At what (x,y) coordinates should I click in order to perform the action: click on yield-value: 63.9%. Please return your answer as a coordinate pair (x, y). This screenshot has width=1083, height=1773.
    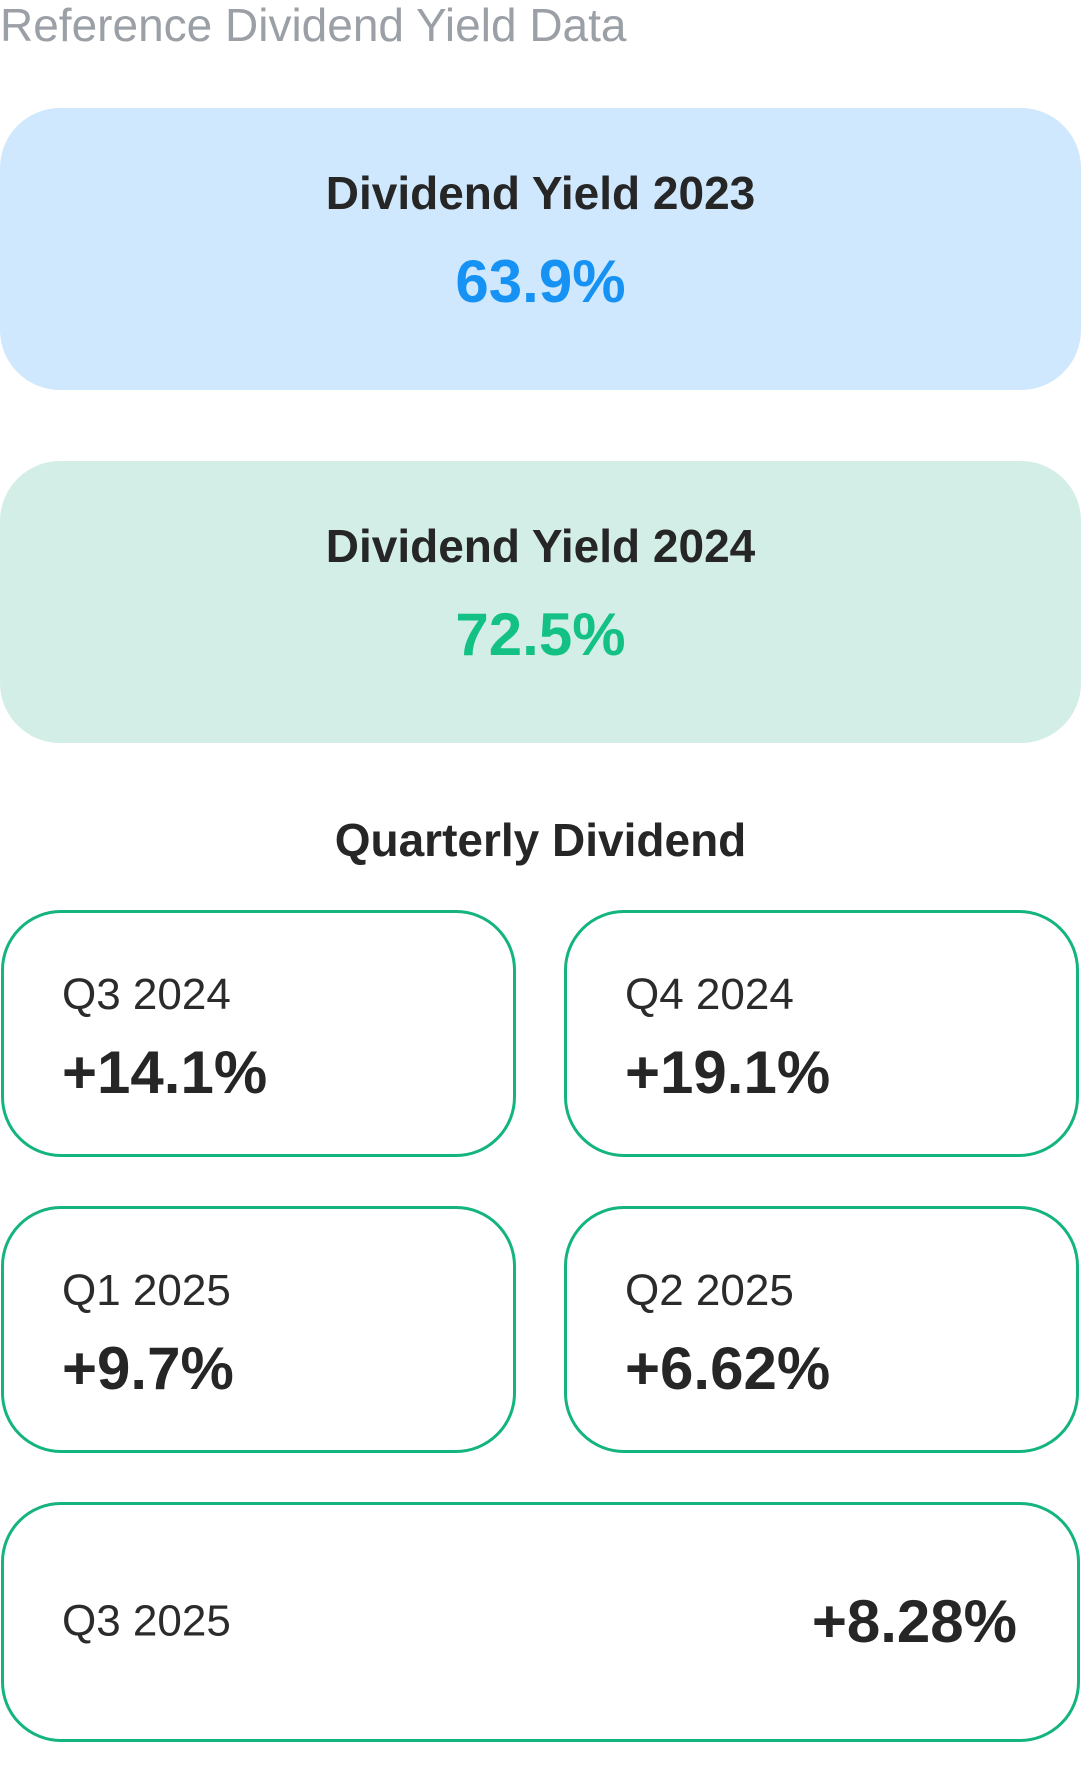
    Looking at the image, I should click on (540, 281).